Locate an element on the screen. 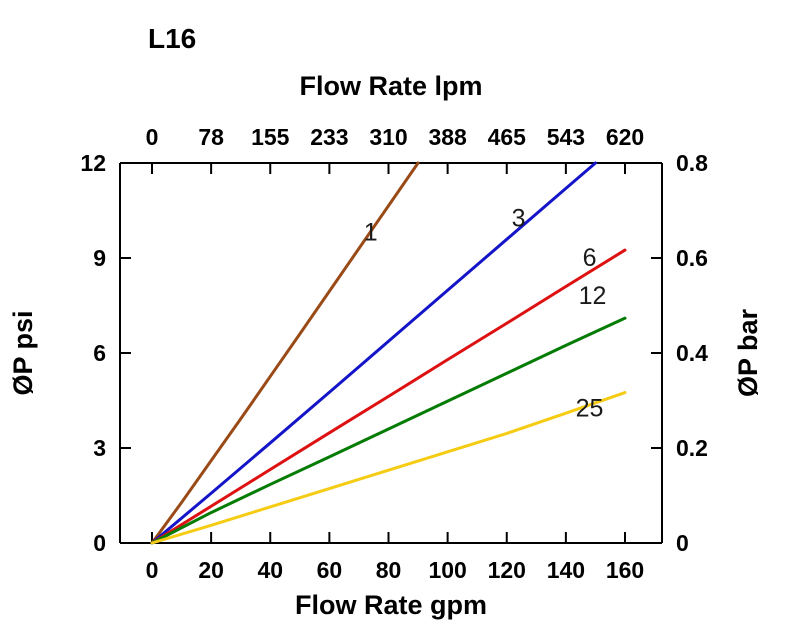 The height and width of the screenshot is (642, 788). curve-label-12: 12 is located at coordinates (593, 296).